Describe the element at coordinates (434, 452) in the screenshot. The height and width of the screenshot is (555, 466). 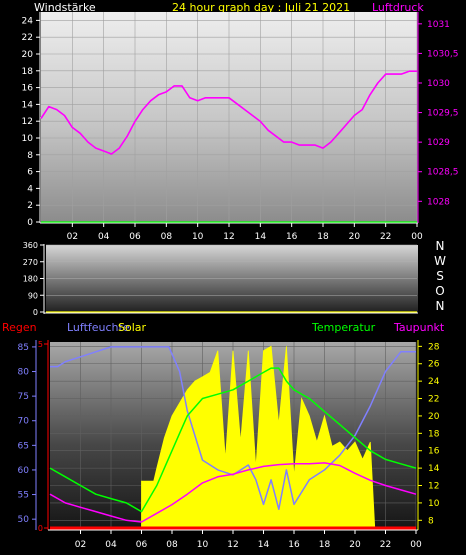
I see `temp-axis-tick-label: 16` at that location.